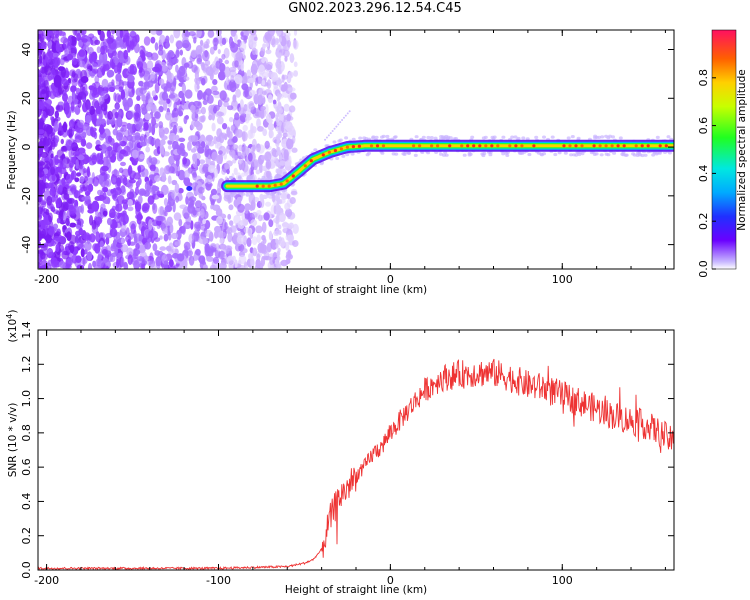 The image size is (750, 600). Describe the element at coordinates (26, 536) in the screenshot. I see `y-tick-label: 0.2` at that location.